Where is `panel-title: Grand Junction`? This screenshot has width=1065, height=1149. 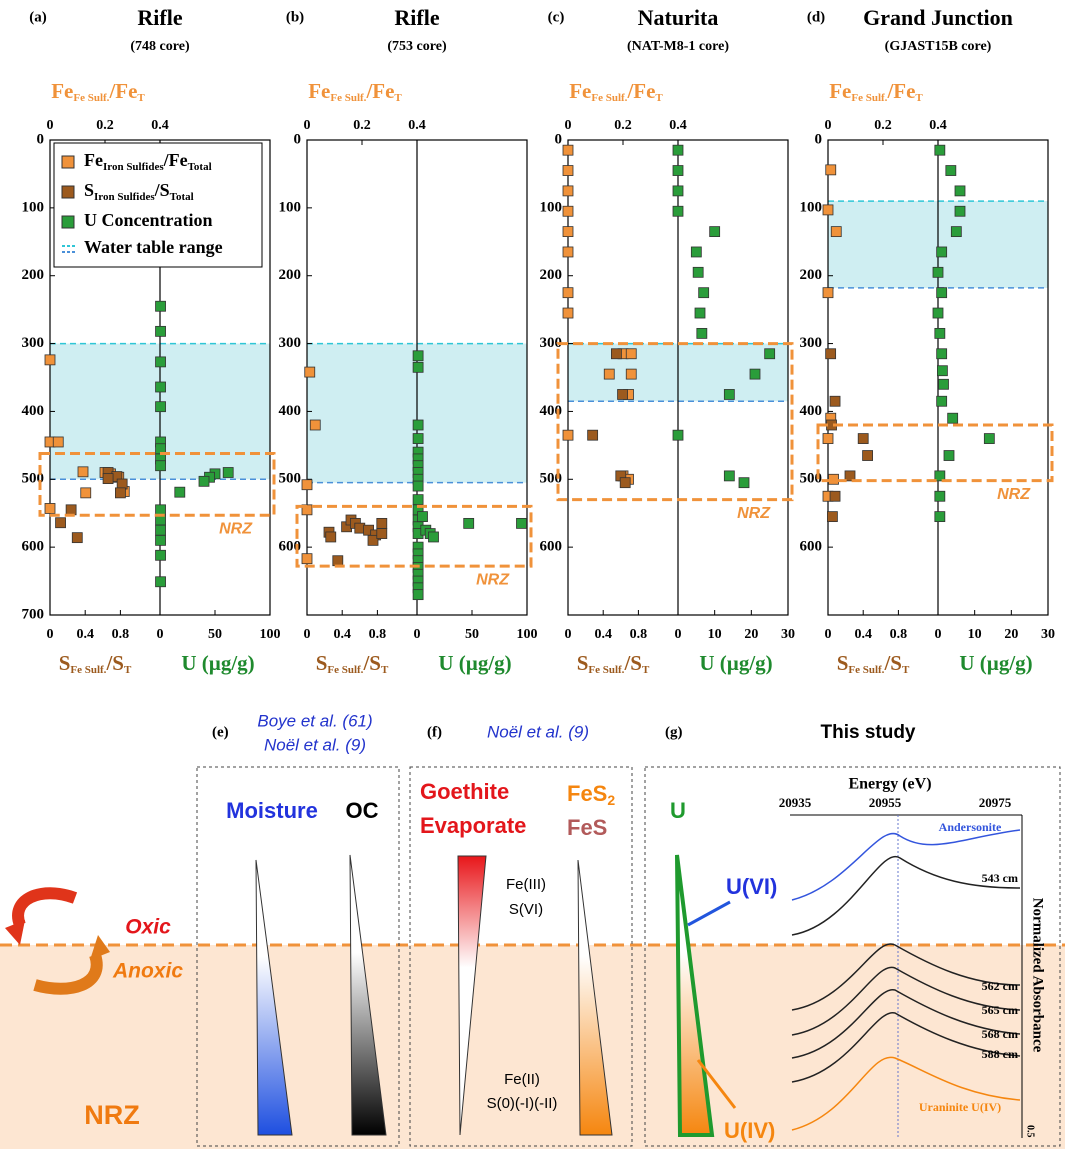
panel-title: Grand Junction is located at coordinates (938, 17).